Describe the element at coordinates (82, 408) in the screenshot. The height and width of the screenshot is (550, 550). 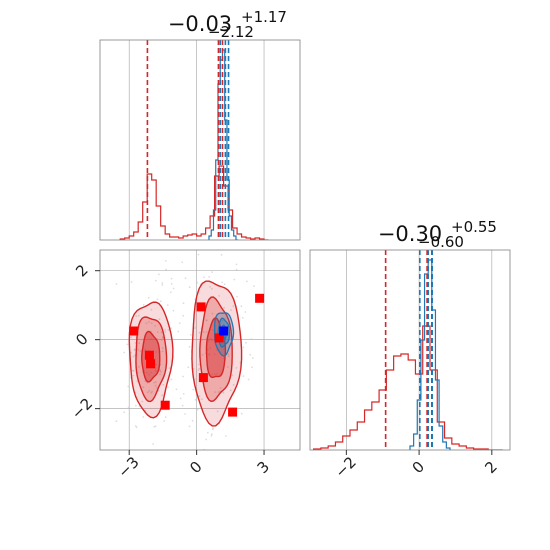
I see `scatter-y-tick-label: −2` at that location.